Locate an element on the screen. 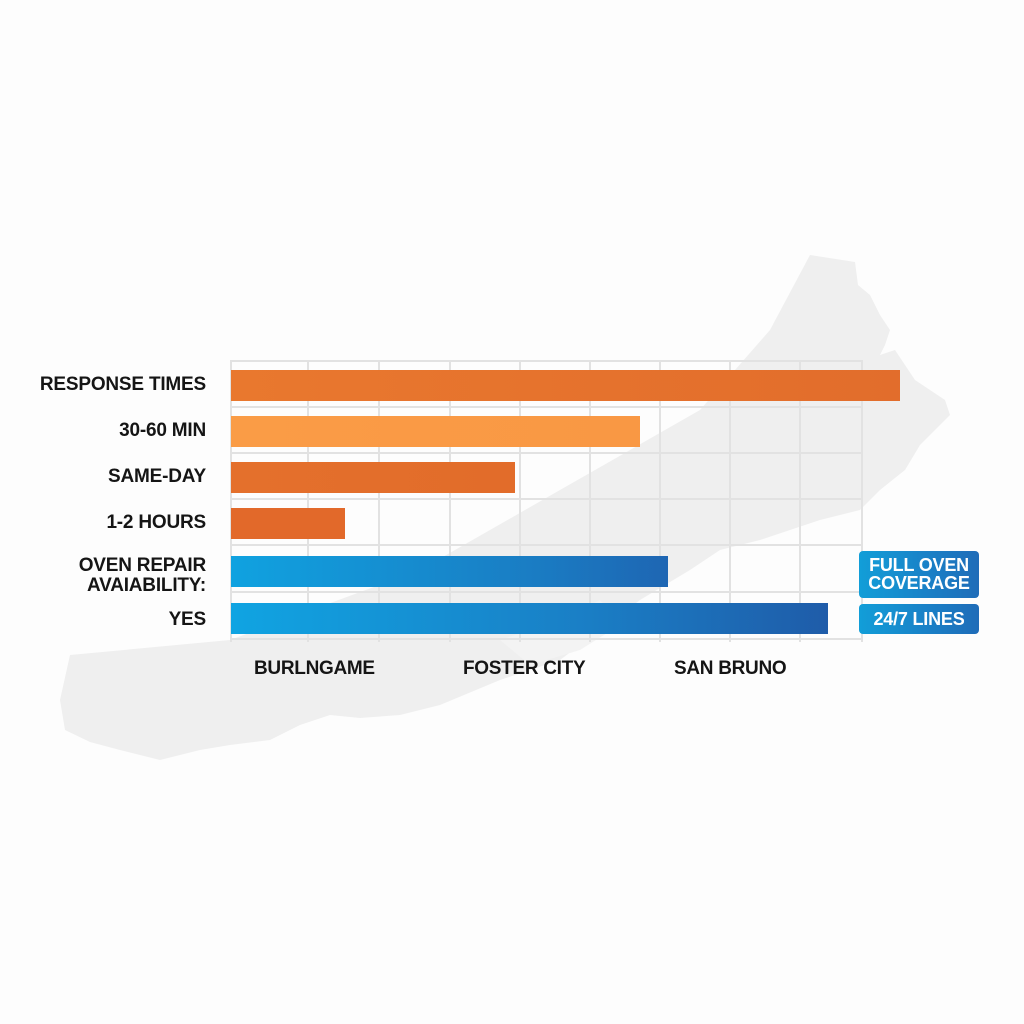  category-label-availability: AVAIABILITY: is located at coordinates (146, 585).